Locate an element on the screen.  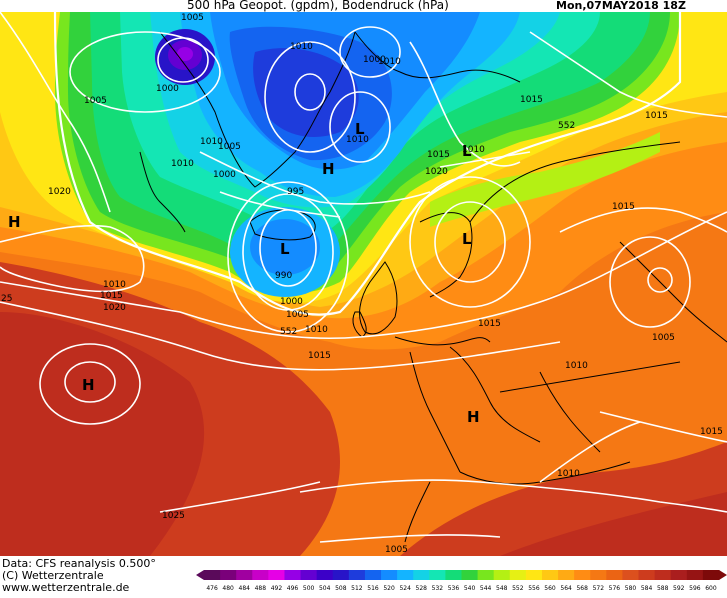
isobar-label: 995 is located at coordinates (295, 192).